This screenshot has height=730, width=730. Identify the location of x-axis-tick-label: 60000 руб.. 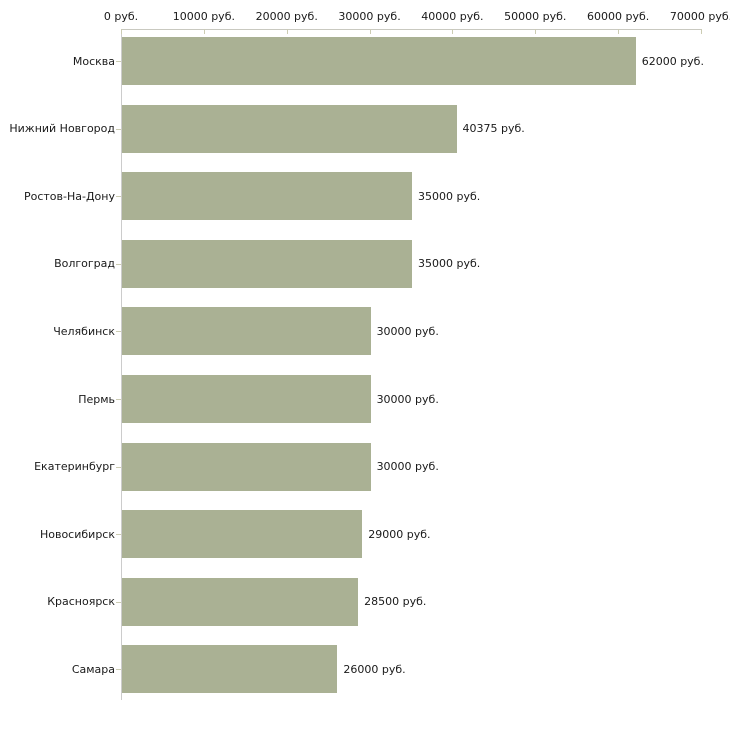
(618, 16).